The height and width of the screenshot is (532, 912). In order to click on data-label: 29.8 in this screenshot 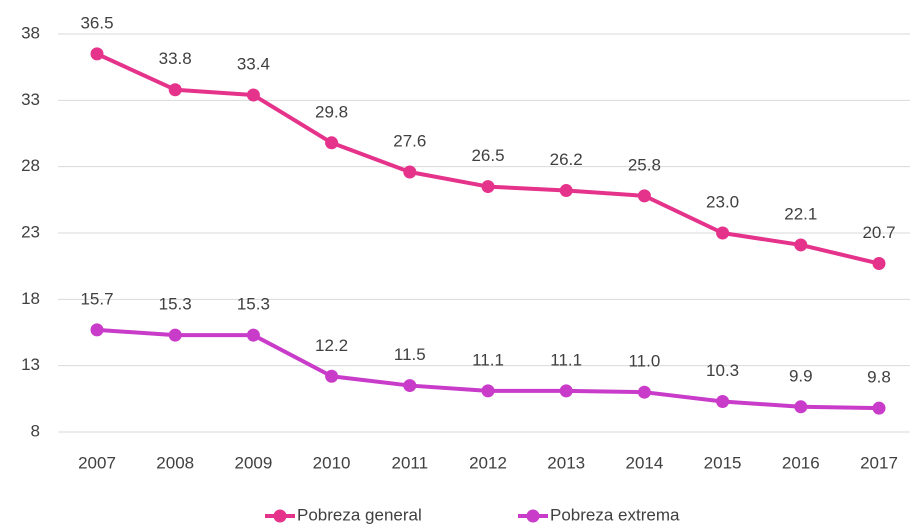, I will do `click(331, 111)`.